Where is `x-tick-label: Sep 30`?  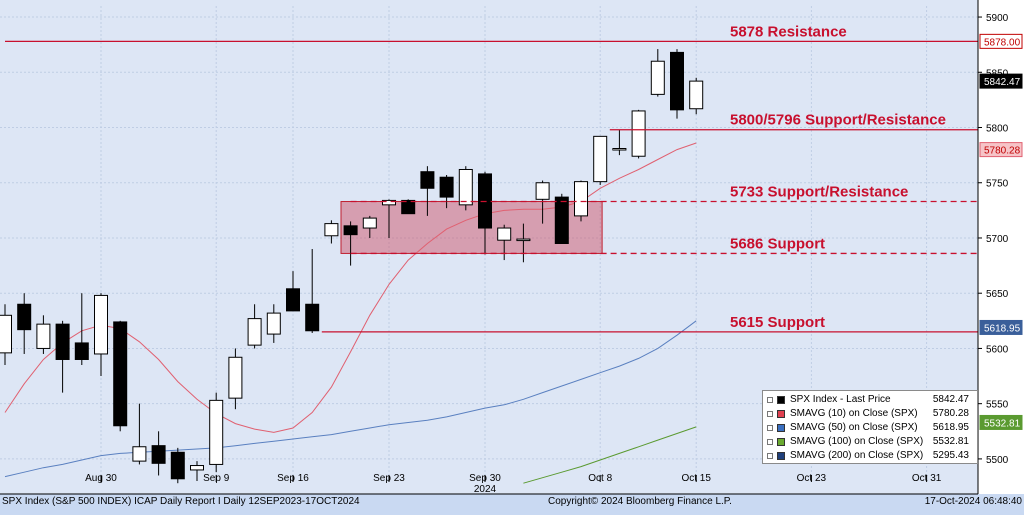 x-tick-label: Sep 30 is located at coordinates (485, 478).